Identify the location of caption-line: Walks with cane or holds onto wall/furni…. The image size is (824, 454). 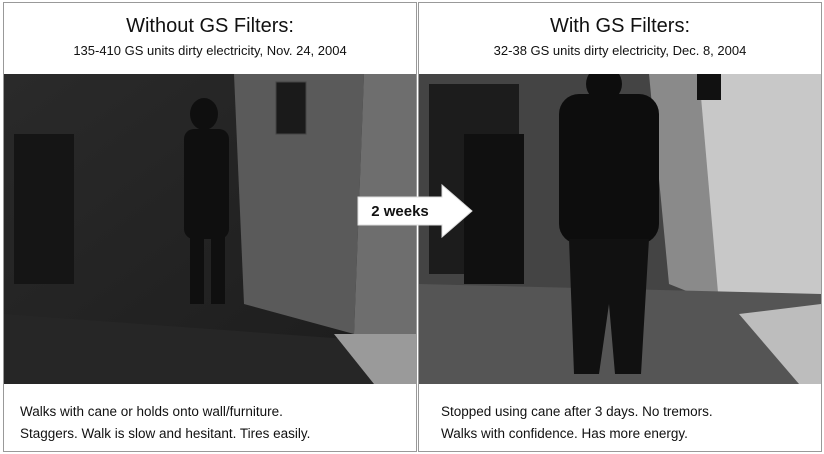
(151, 411).